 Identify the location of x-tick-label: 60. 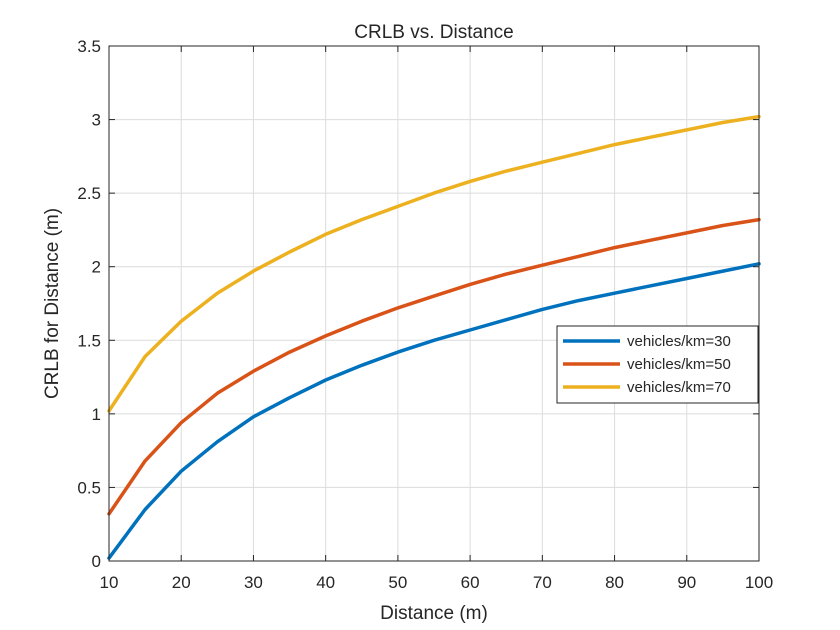
(470, 582).